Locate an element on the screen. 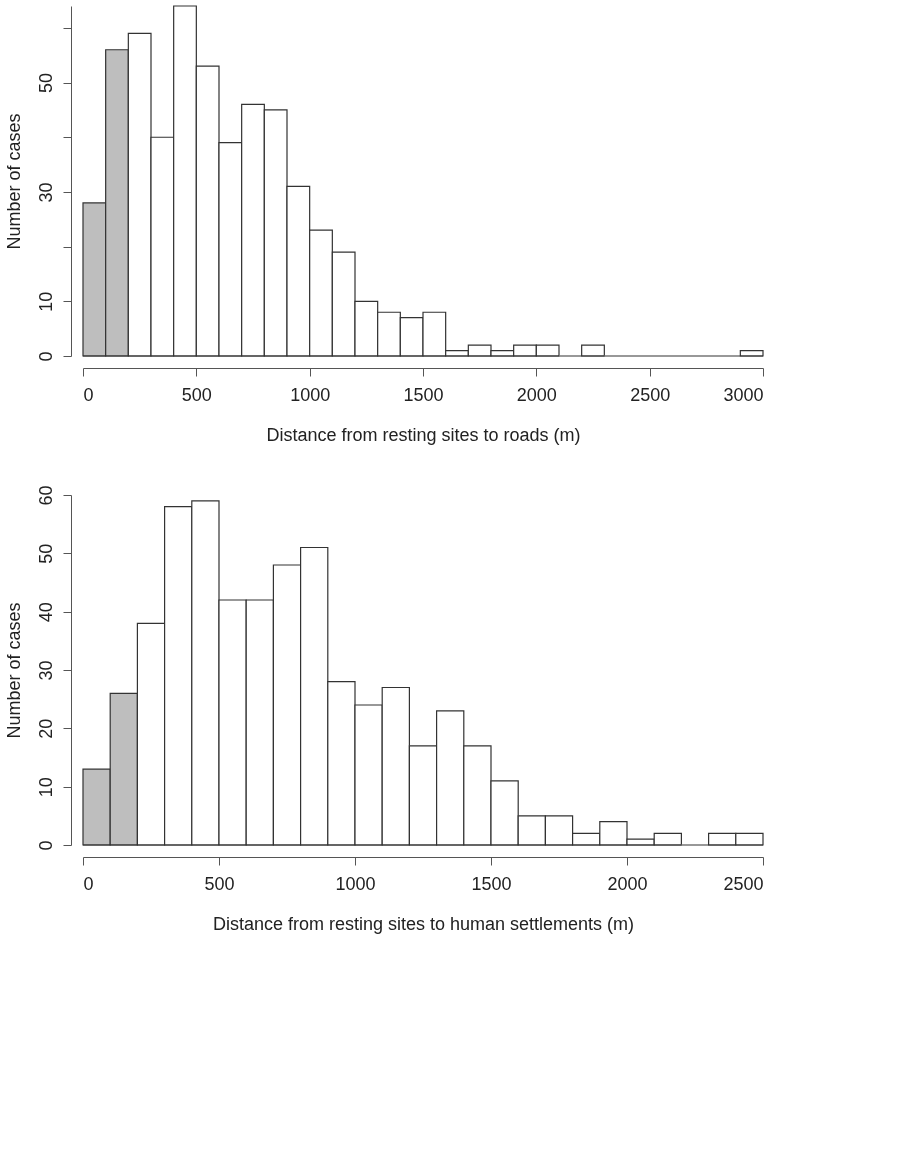  x-tick-label: 3000 is located at coordinates (743, 394).